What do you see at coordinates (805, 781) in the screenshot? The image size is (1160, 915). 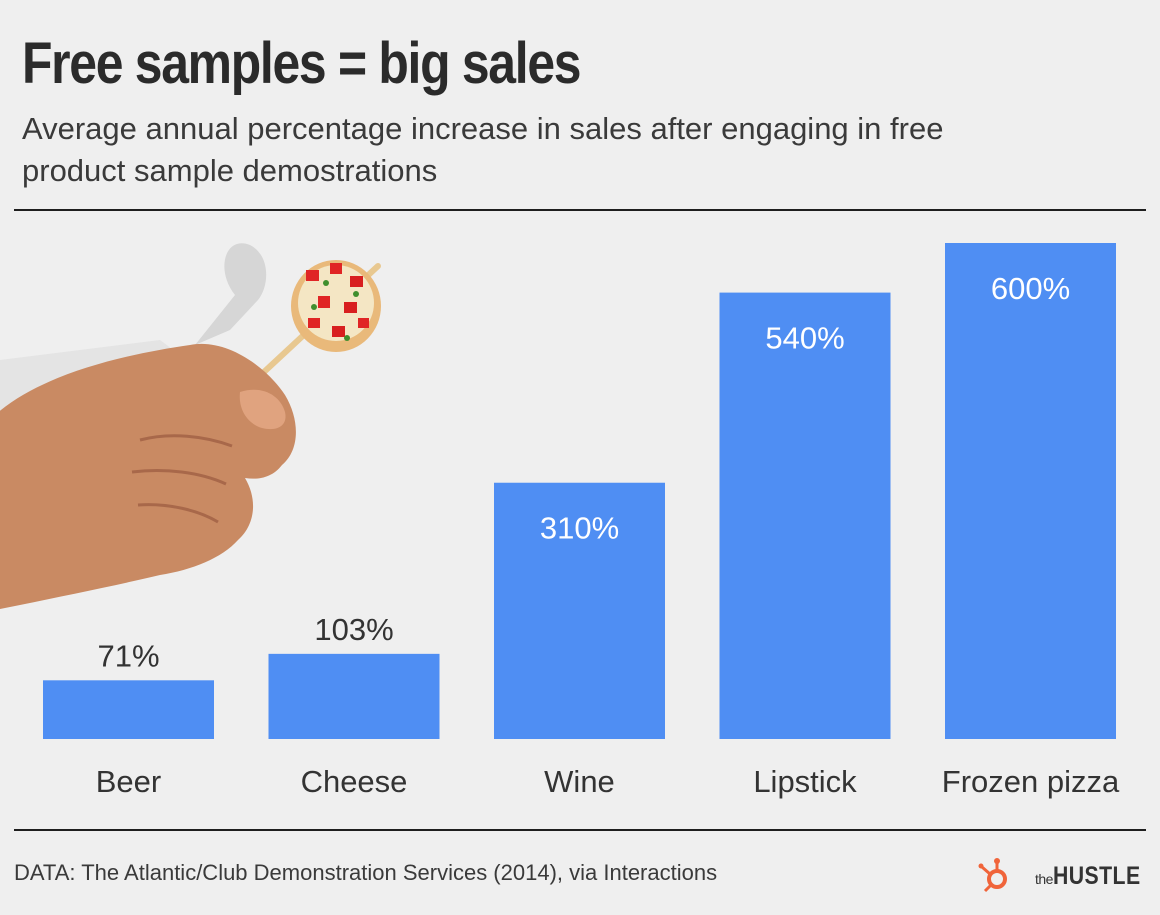 I see `category-label-lipstick: Lipstick` at bounding box center [805, 781].